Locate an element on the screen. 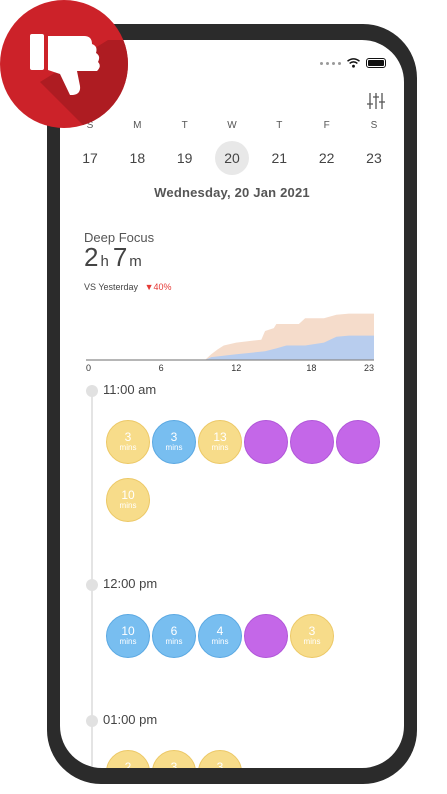  comparison-label: VS Yesterday is located at coordinates (111, 287).